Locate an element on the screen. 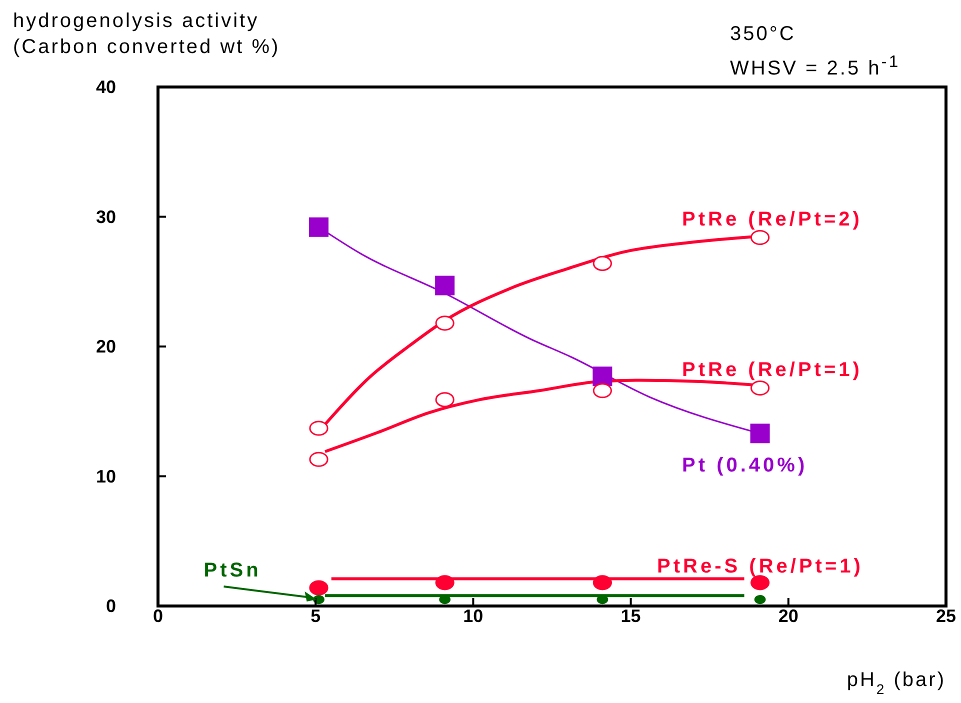 The width and height of the screenshot is (961, 703). y-tick-label: 20 is located at coordinates (106, 346).